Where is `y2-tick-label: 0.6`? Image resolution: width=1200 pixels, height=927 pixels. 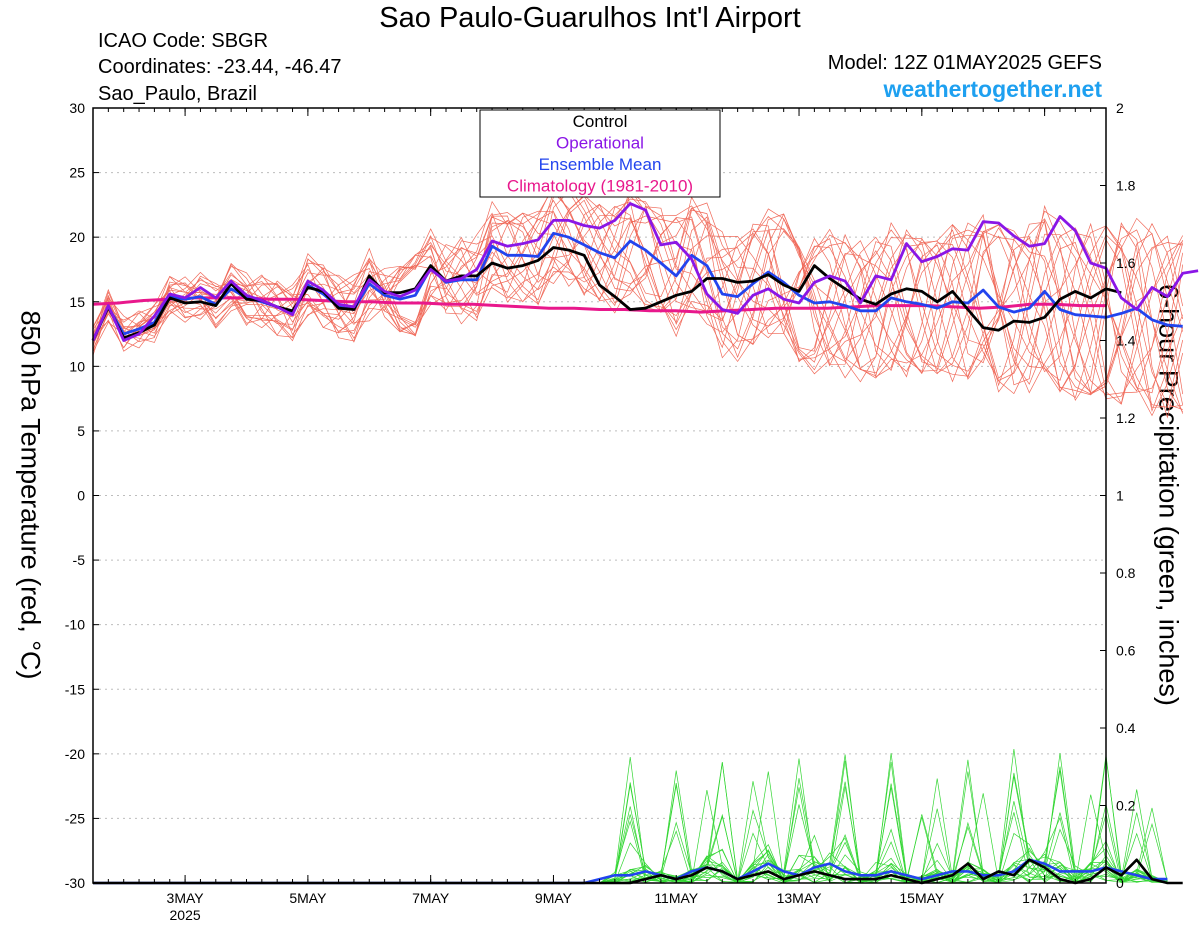 y2-tick-label: 0.6 is located at coordinates (1126, 651).